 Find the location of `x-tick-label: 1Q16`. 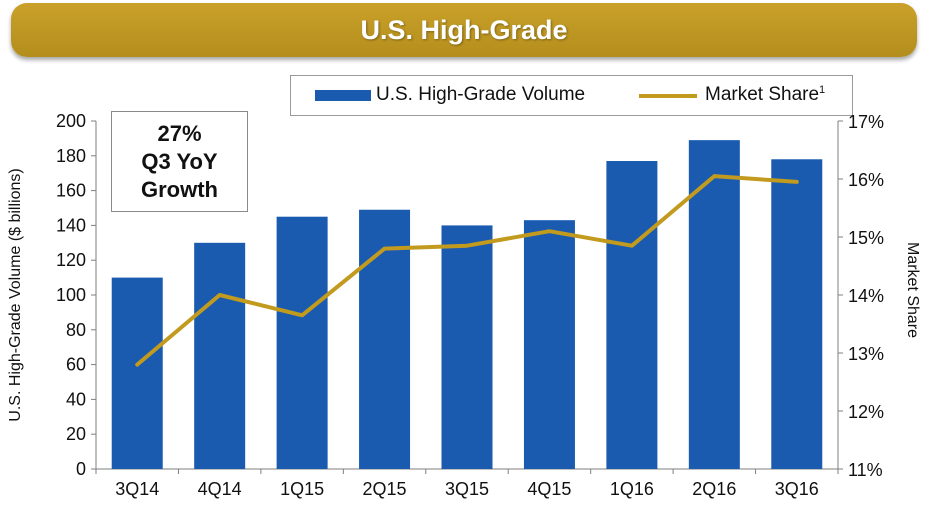

x-tick-label: 1Q16 is located at coordinates (632, 489).